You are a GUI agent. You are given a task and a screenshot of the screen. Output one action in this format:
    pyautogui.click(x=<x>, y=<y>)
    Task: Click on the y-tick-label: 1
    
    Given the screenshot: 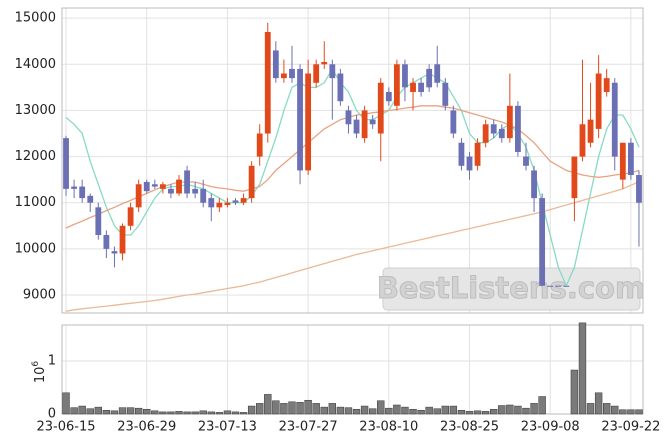 What is the action you would take?
    pyautogui.click(x=52, y=361)
    